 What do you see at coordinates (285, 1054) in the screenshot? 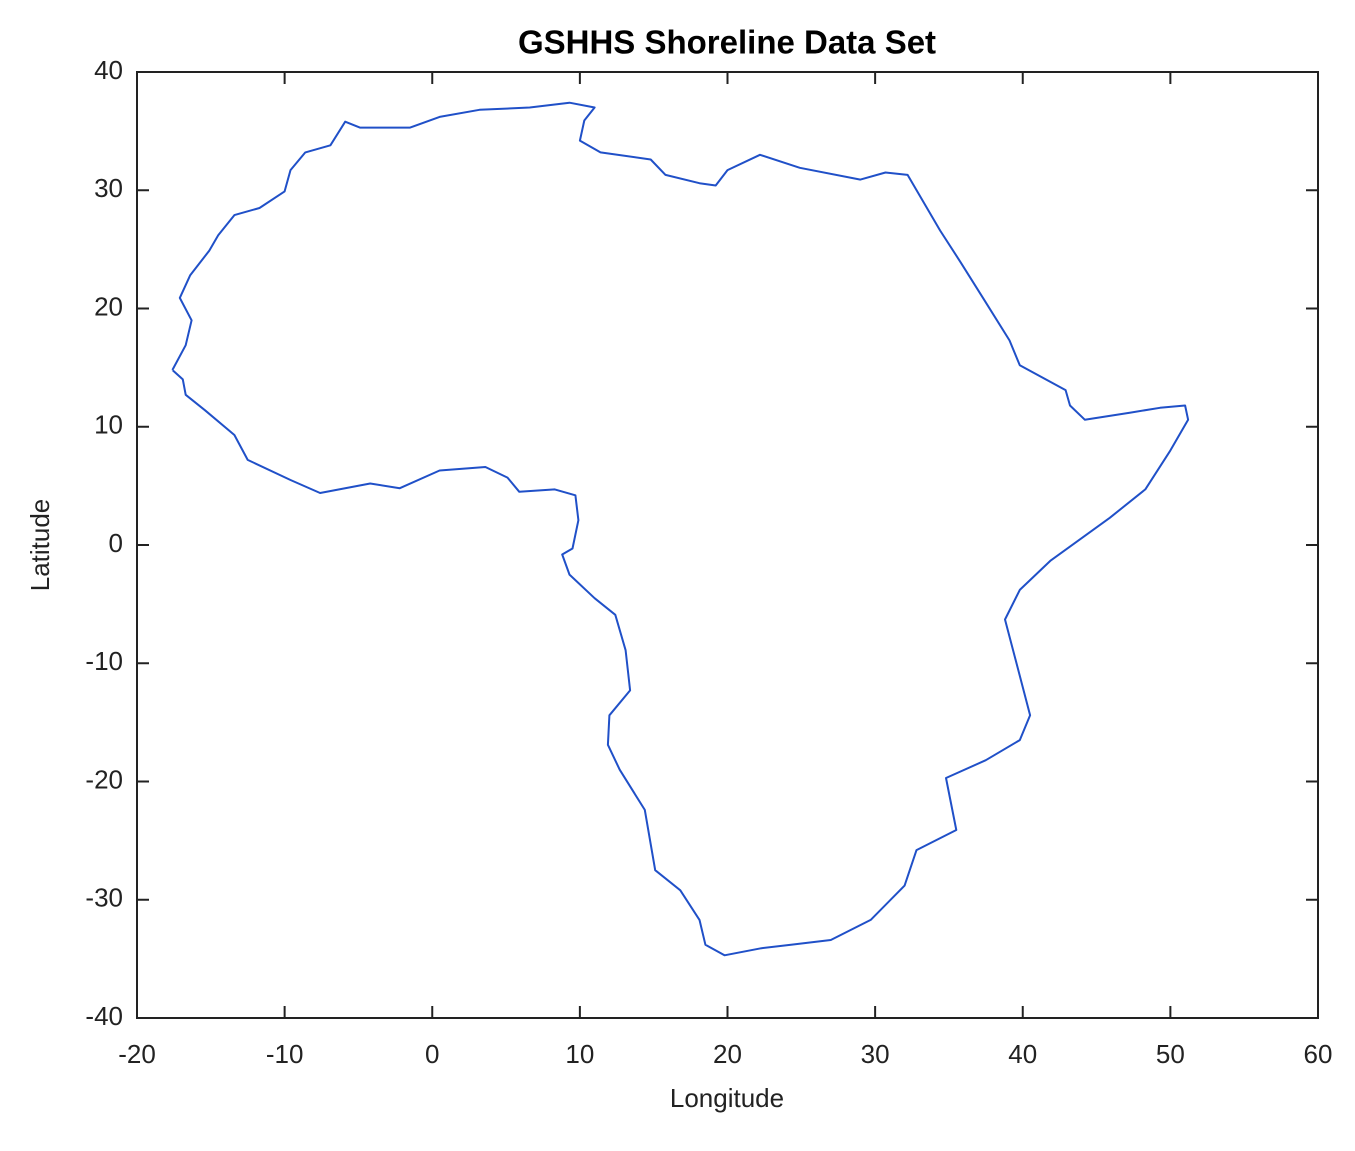
I see `x-tick-label: -10` at bounding box center [285, 1054].